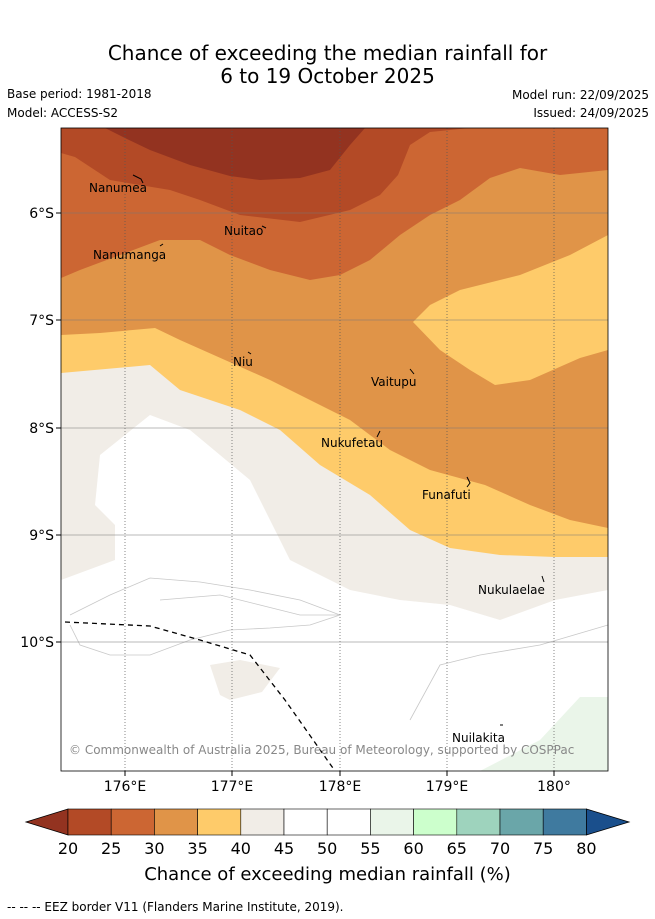  Describe the element at coordinates (41, 429) in the screenshot. I see `lat-label: 8°S` at that location.